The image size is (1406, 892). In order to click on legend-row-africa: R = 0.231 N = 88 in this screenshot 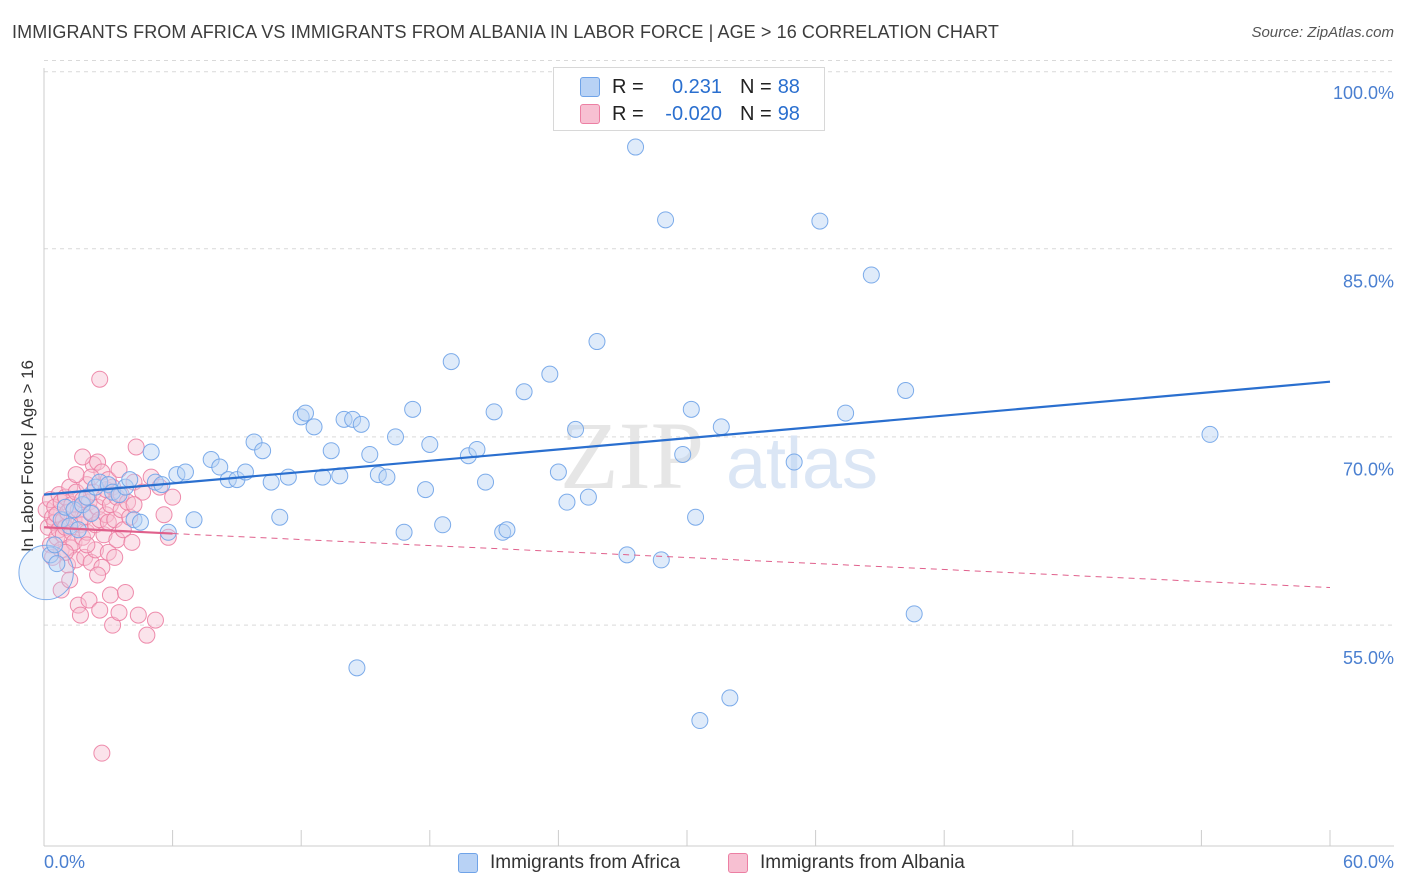, I will do `click(690, 87)`.